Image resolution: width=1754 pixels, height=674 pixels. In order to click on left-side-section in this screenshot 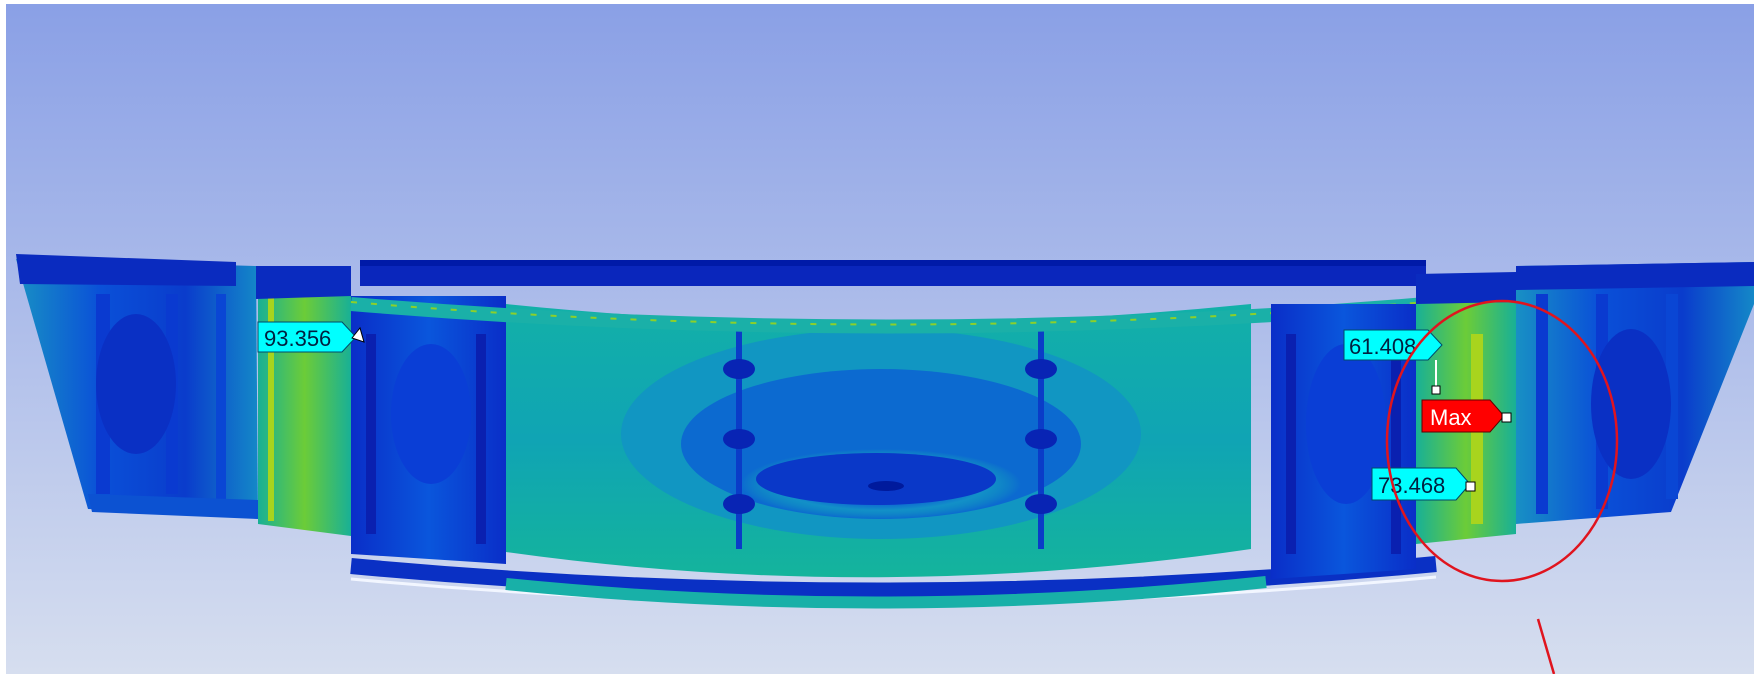, I will do `click(303, 401)`.